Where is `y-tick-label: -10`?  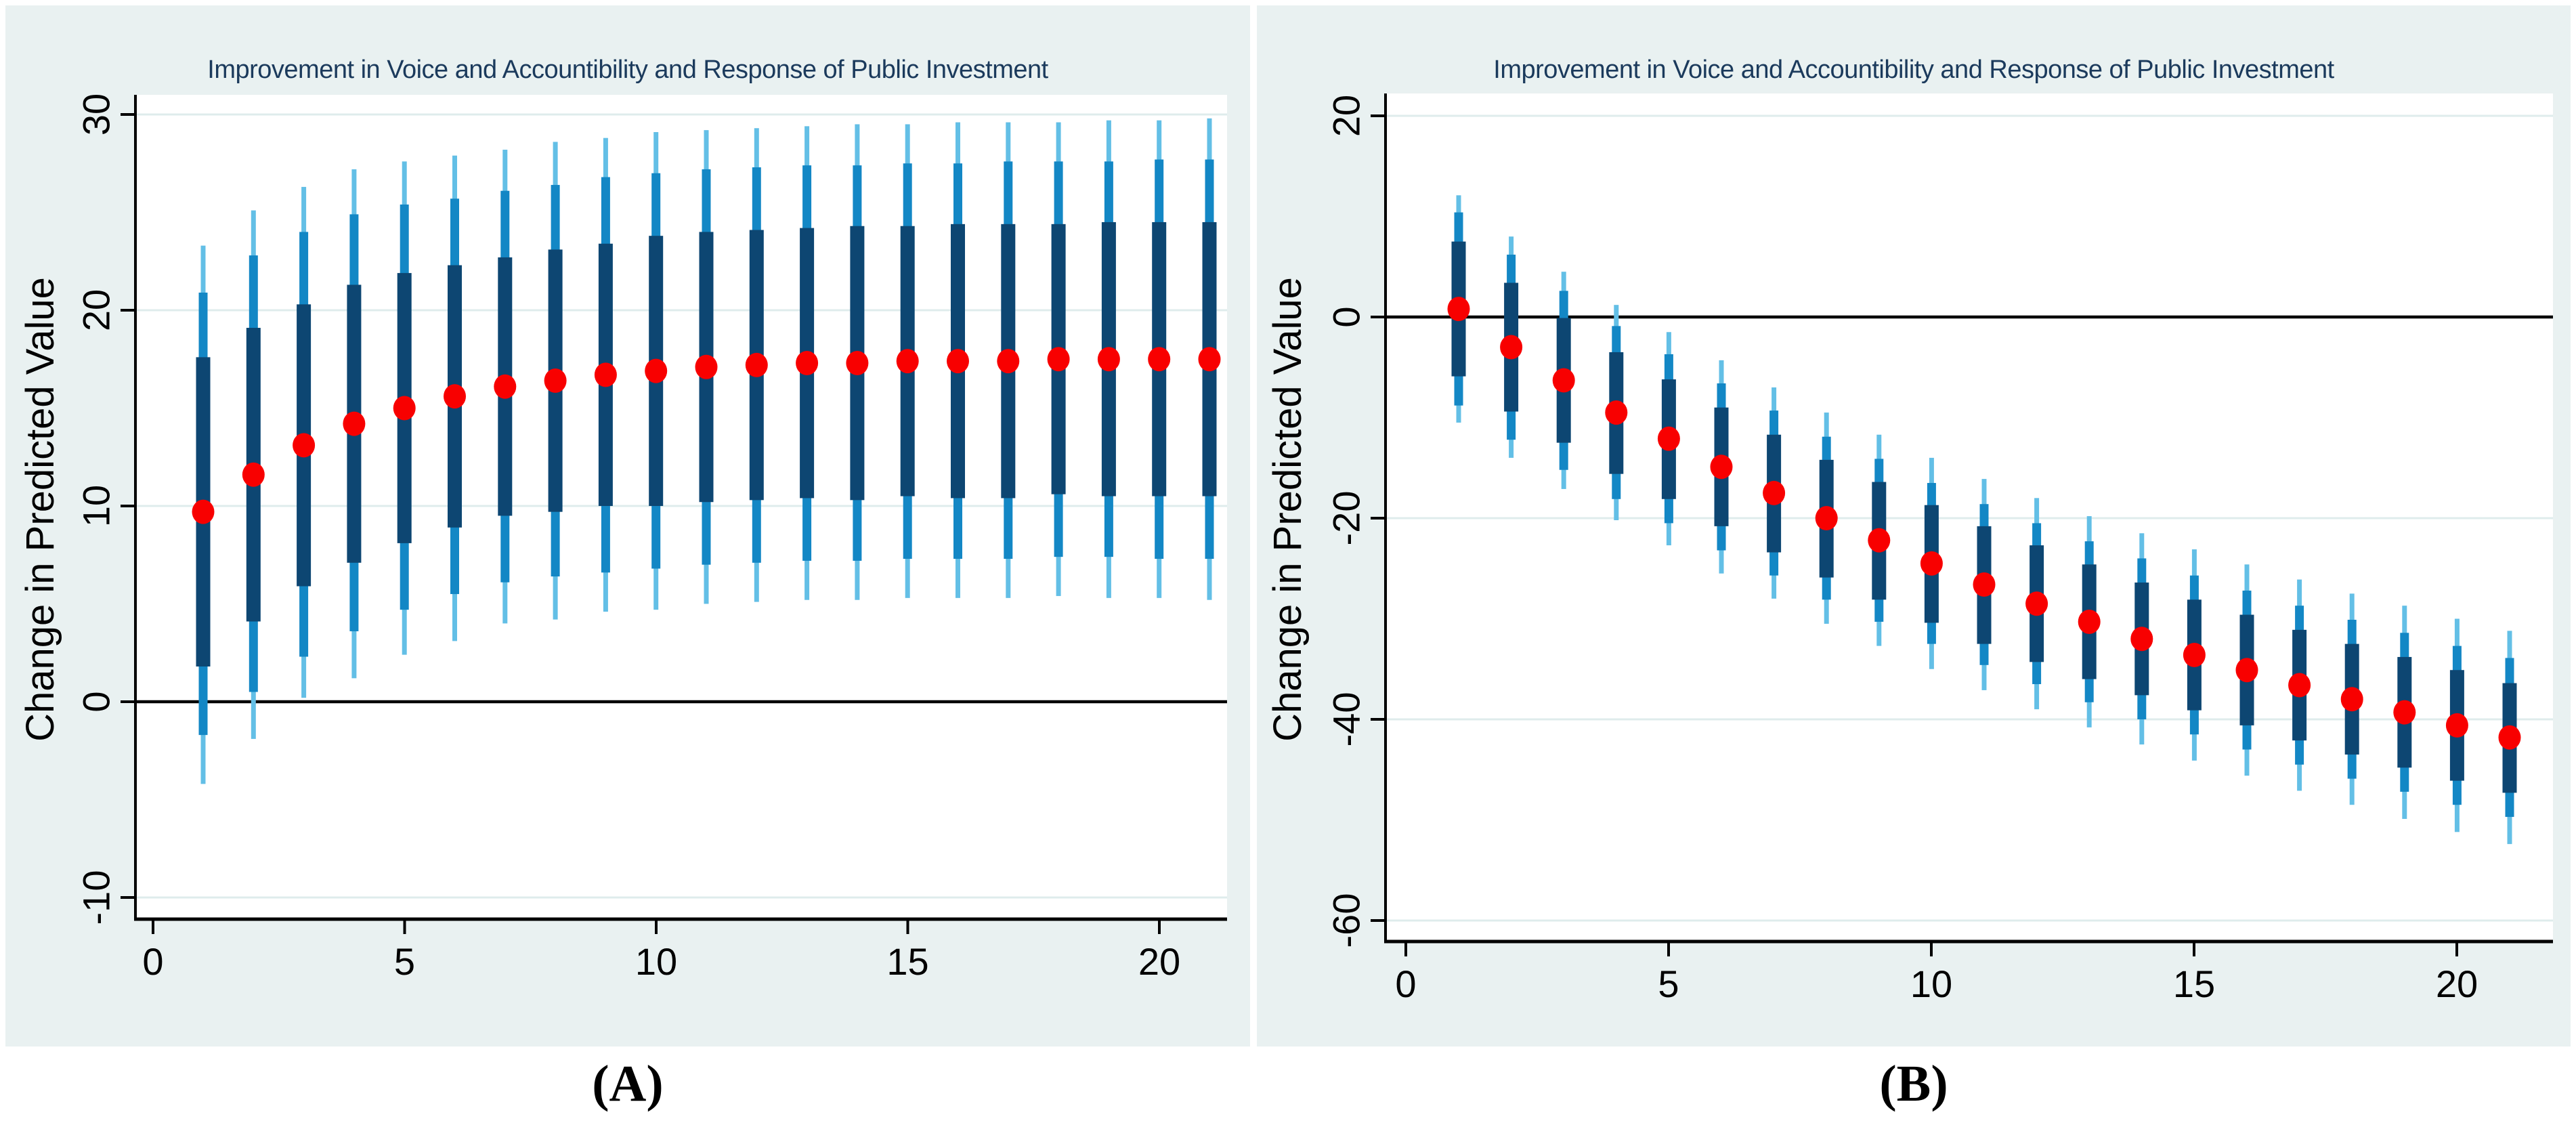
y-tick-label: -10 is located at coordinates (96, 897).